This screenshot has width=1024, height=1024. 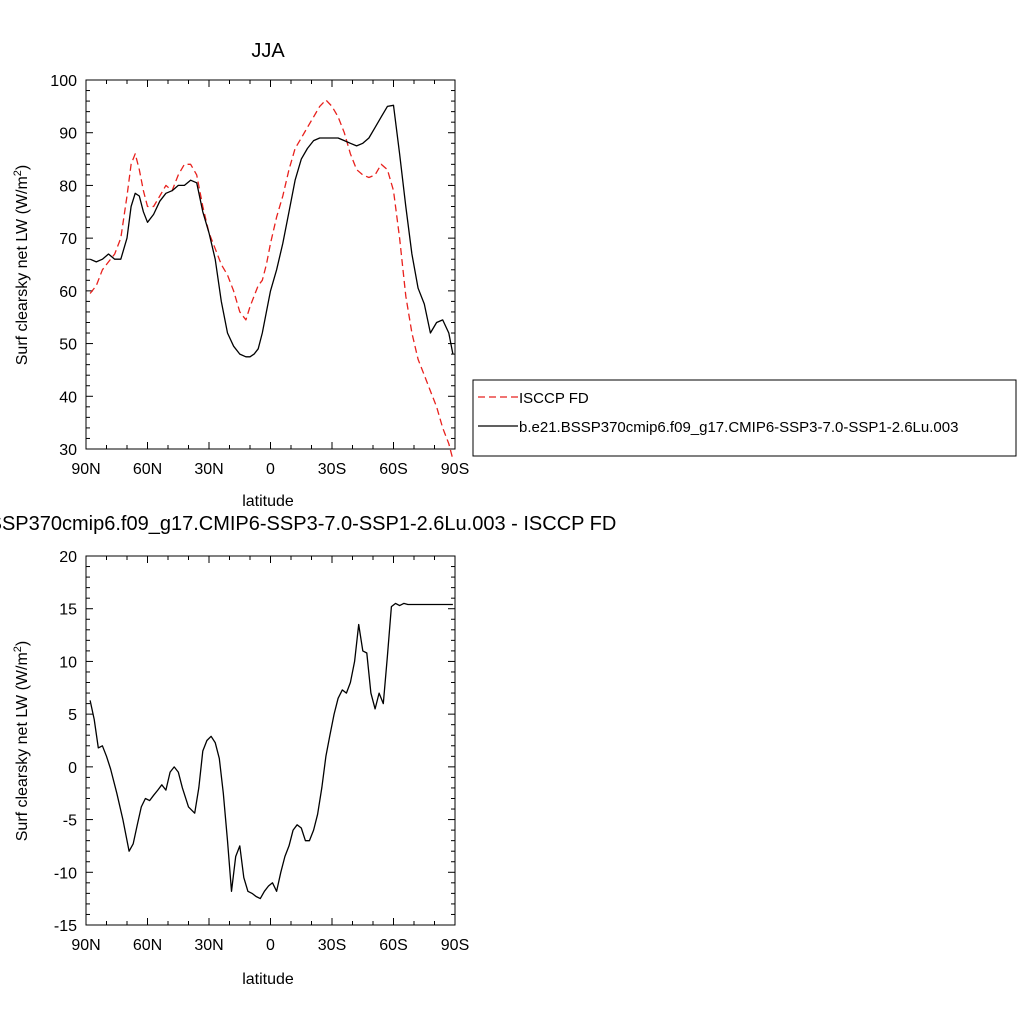 I want to click on top-series-lines, so click(x=271, y=279).